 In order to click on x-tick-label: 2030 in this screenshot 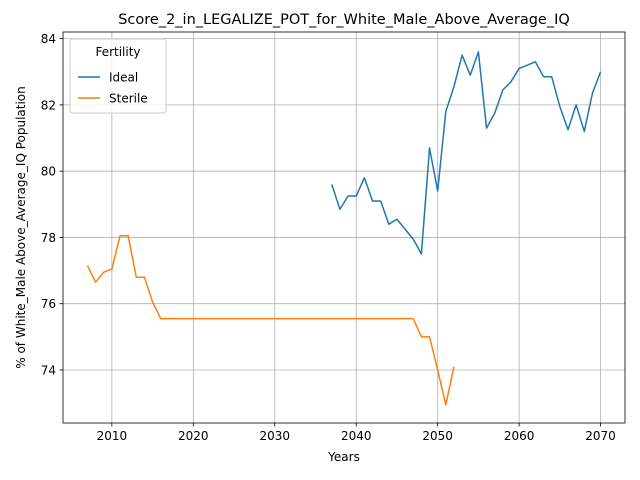, I will do `click(274, 436)`.